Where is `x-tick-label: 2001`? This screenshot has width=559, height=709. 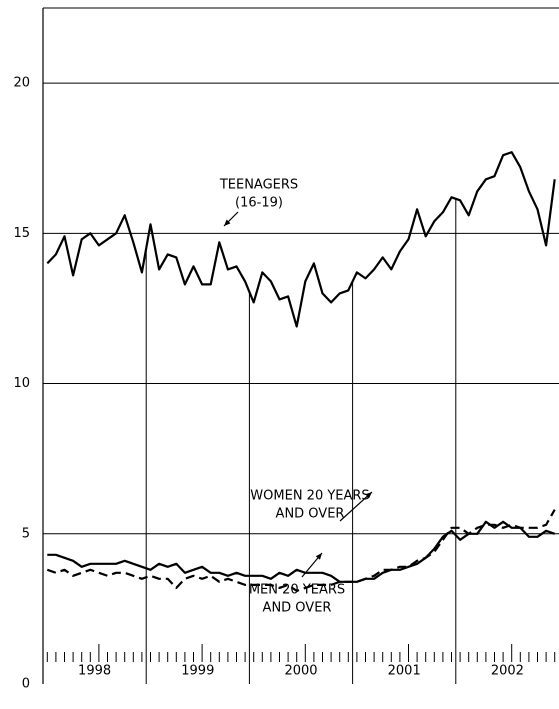
x-tick-label: 2001 is located at coordinates (404, 671).